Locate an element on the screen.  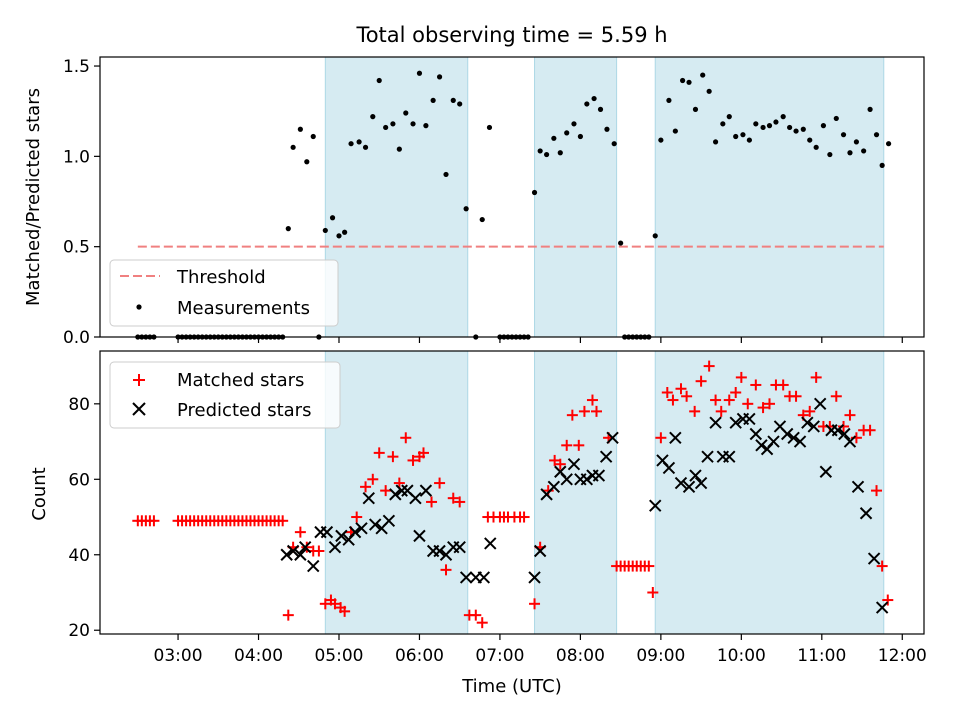
x-tick-label: 12:00 is located at coordinates (902, 656).